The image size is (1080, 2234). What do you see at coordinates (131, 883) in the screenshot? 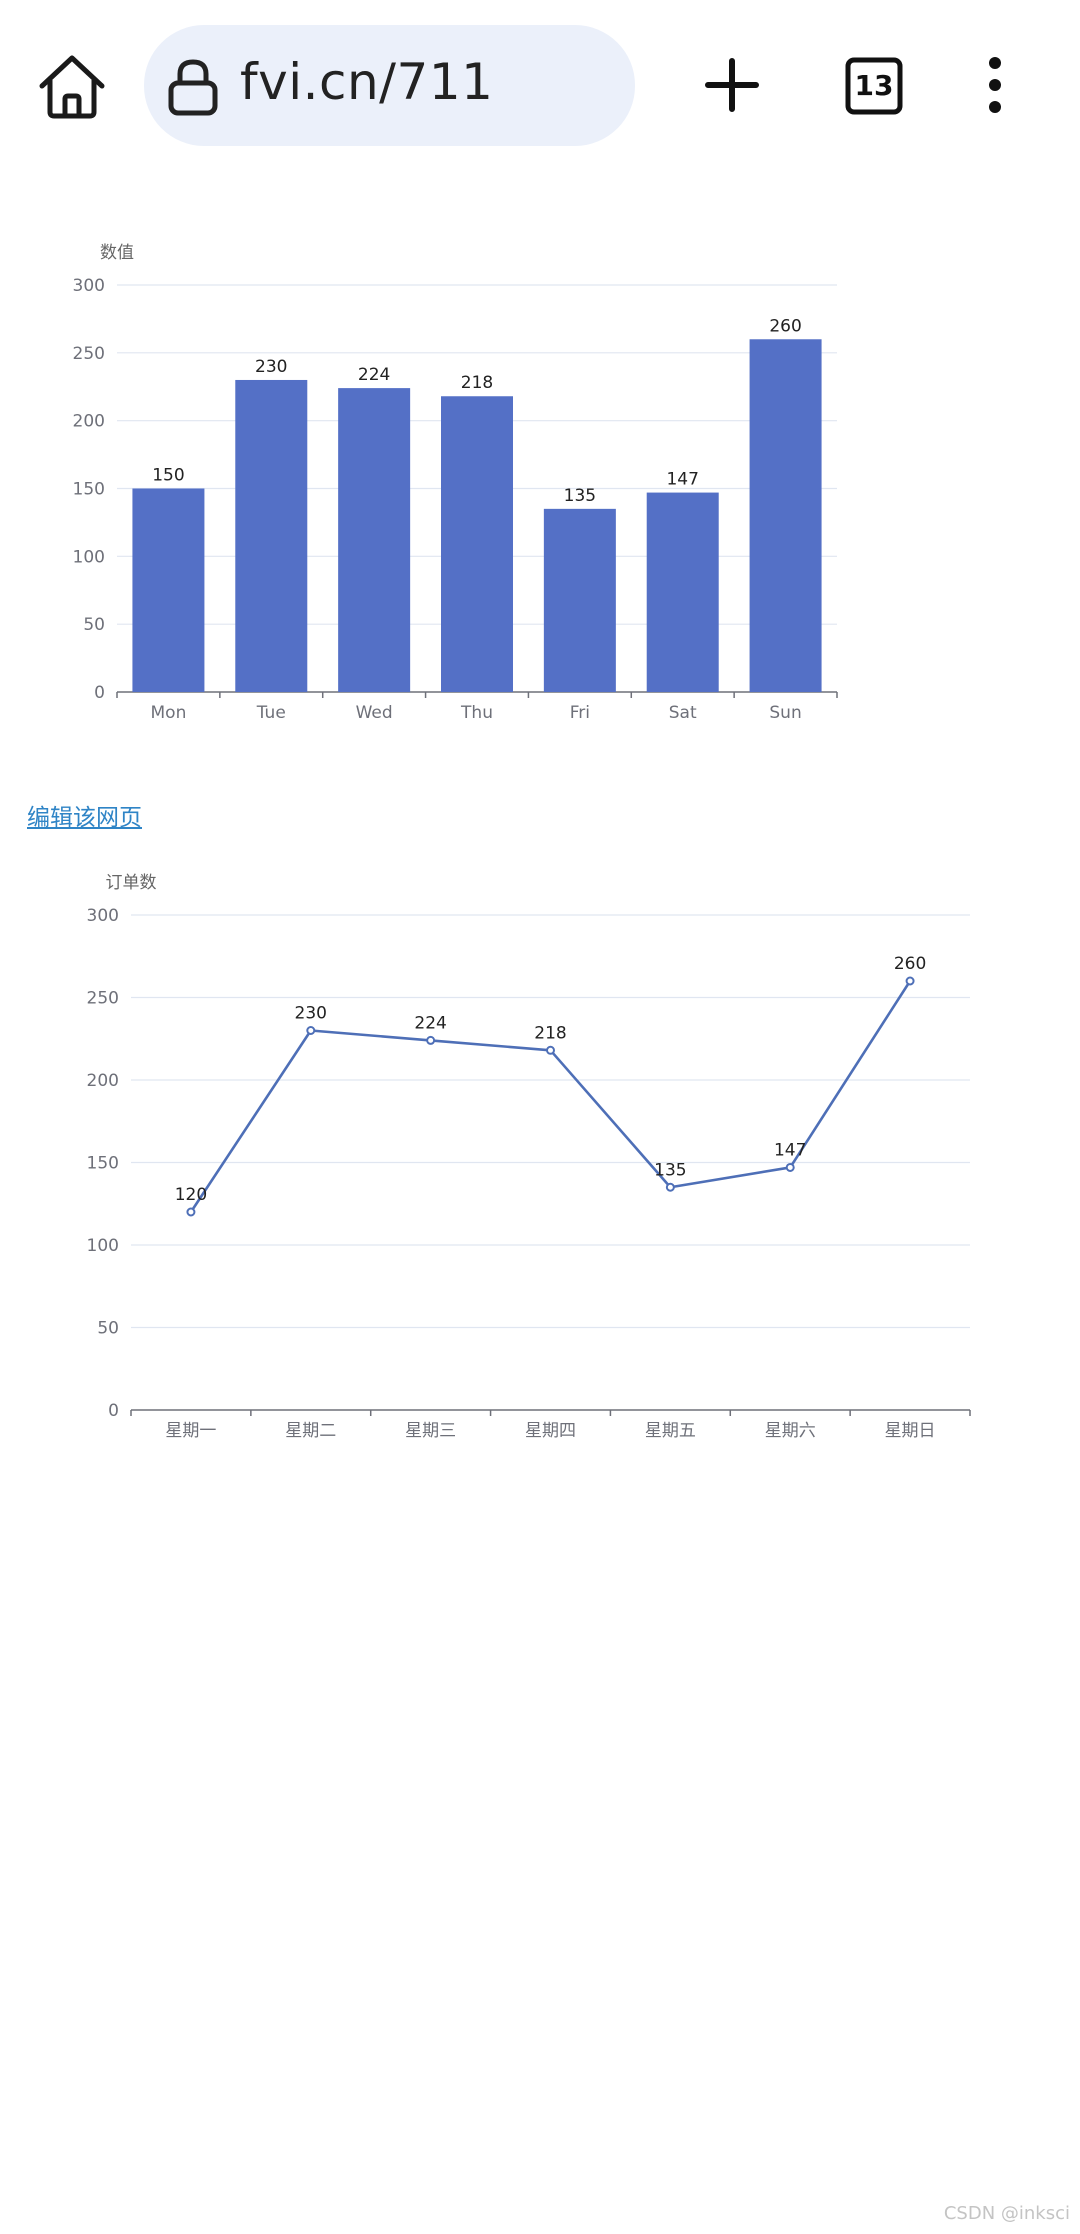
I see `y-axis-label: 订单数` at bounding box center [131, 883].